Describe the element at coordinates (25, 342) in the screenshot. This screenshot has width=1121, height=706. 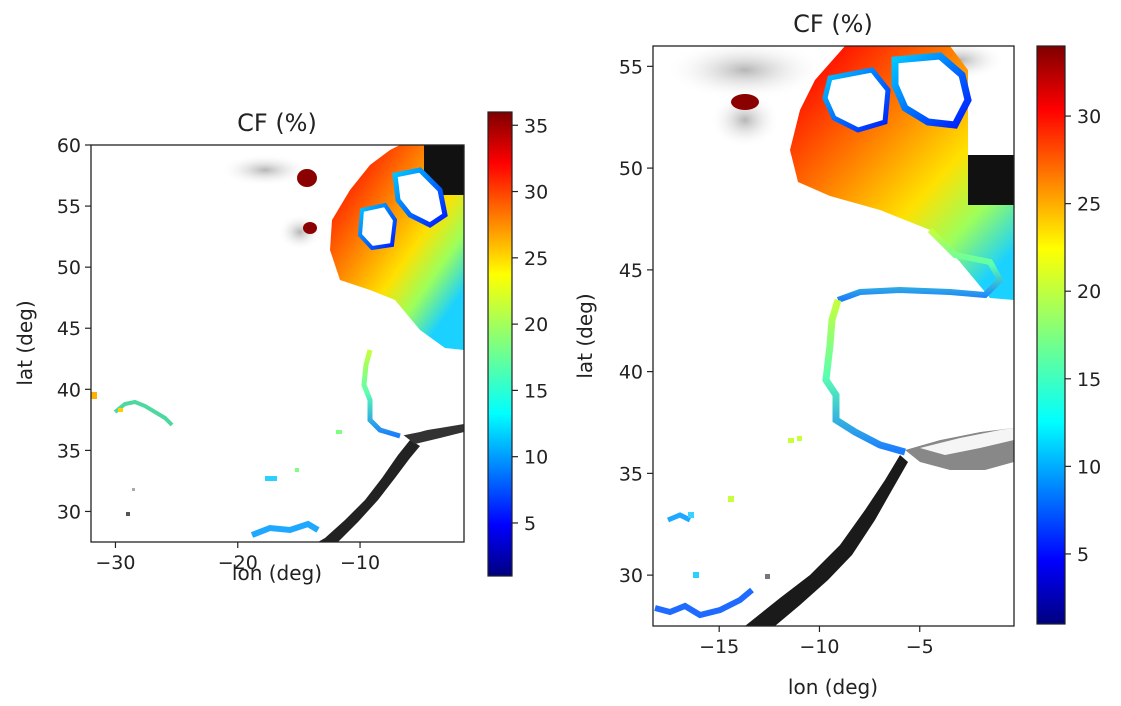
I see `left-y-axis-label: lat (deg)` at that location.